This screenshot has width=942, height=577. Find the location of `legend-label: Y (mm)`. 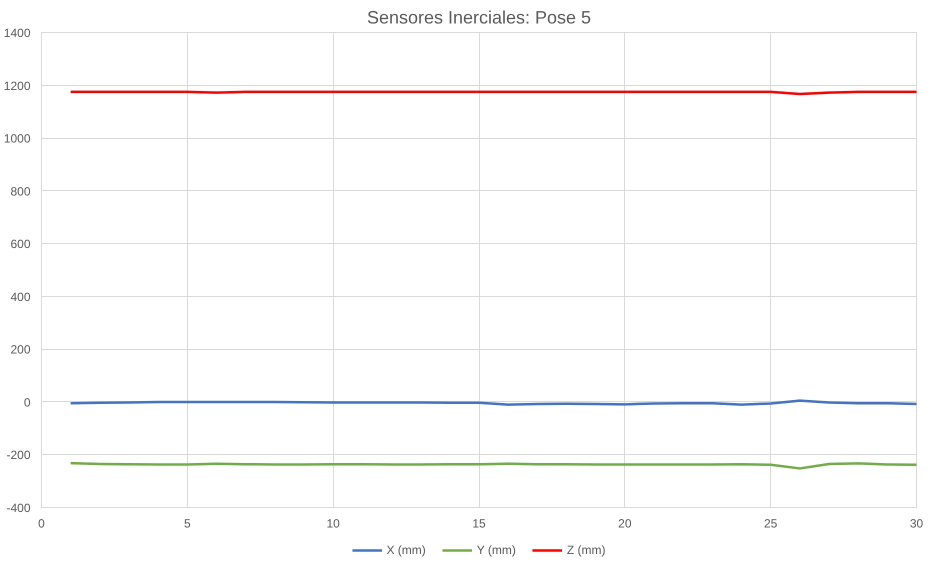

legend-label: Y (mm) is located at coordinates (496, 550).